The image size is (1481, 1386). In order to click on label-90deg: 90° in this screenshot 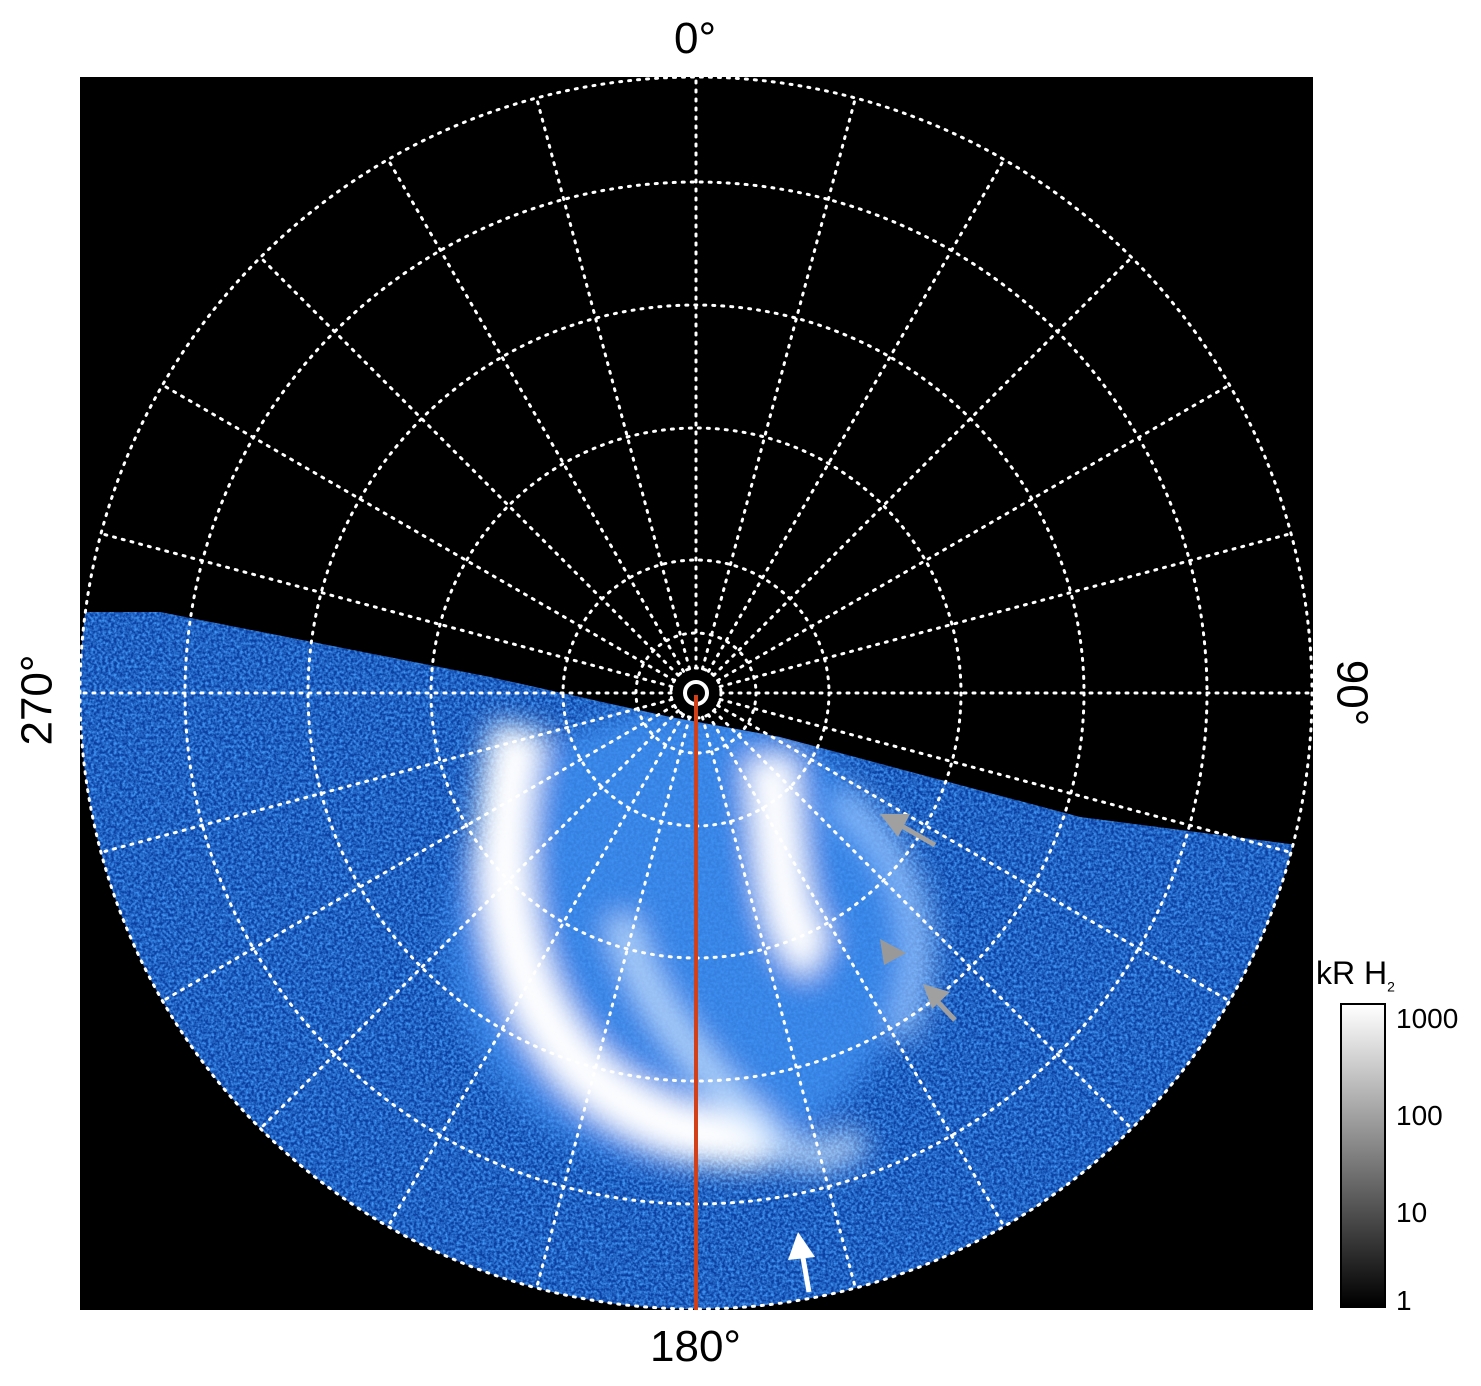, I will do `click(1352, 693)`.